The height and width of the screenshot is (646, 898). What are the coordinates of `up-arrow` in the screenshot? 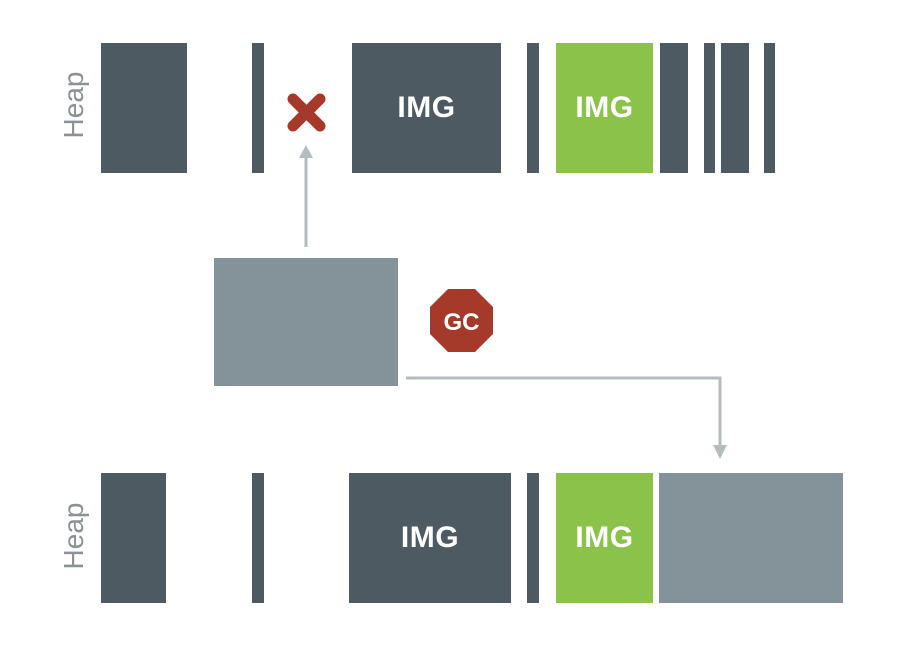 It's located at (306, 196).